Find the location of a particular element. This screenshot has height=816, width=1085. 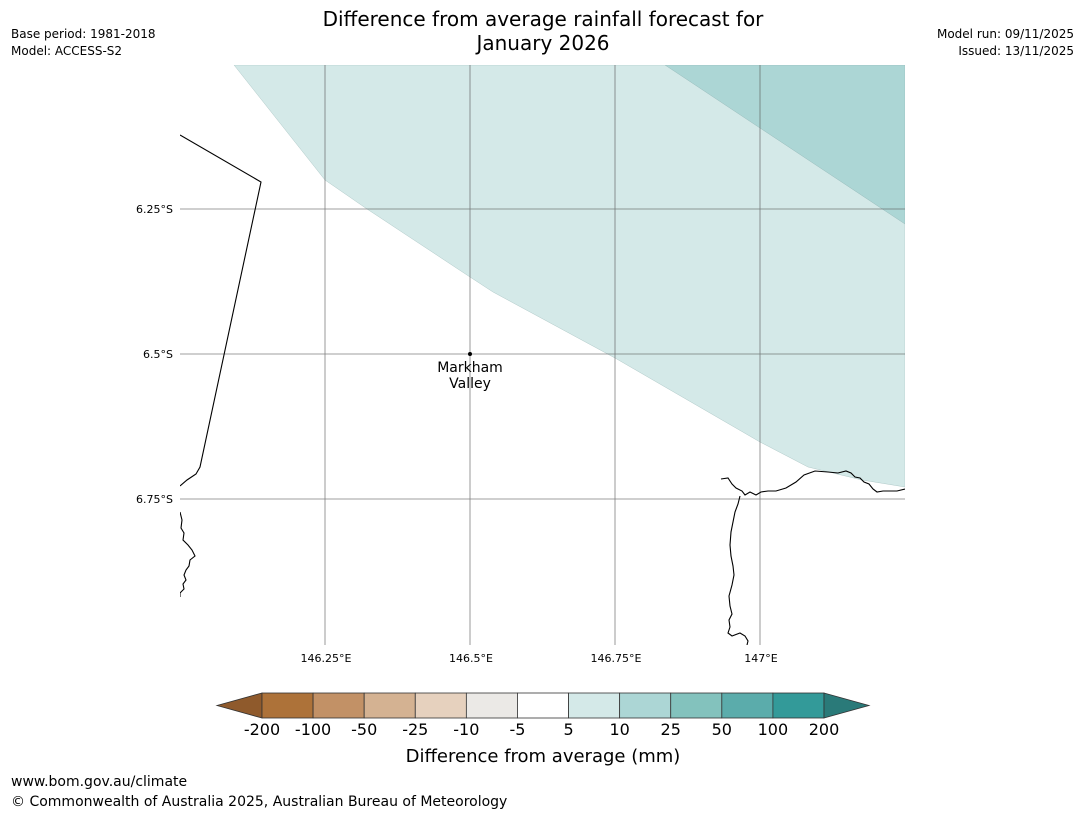

footer-url: www.bom.gov.au/climate is located at coordinates (99, 782).